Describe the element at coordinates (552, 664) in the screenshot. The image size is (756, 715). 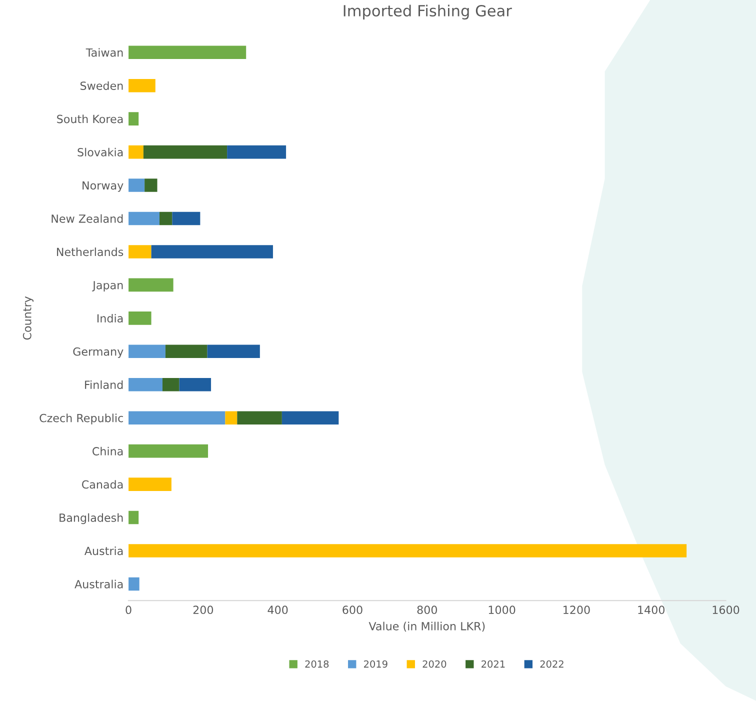
I see `legend-label: 2022` at that location.